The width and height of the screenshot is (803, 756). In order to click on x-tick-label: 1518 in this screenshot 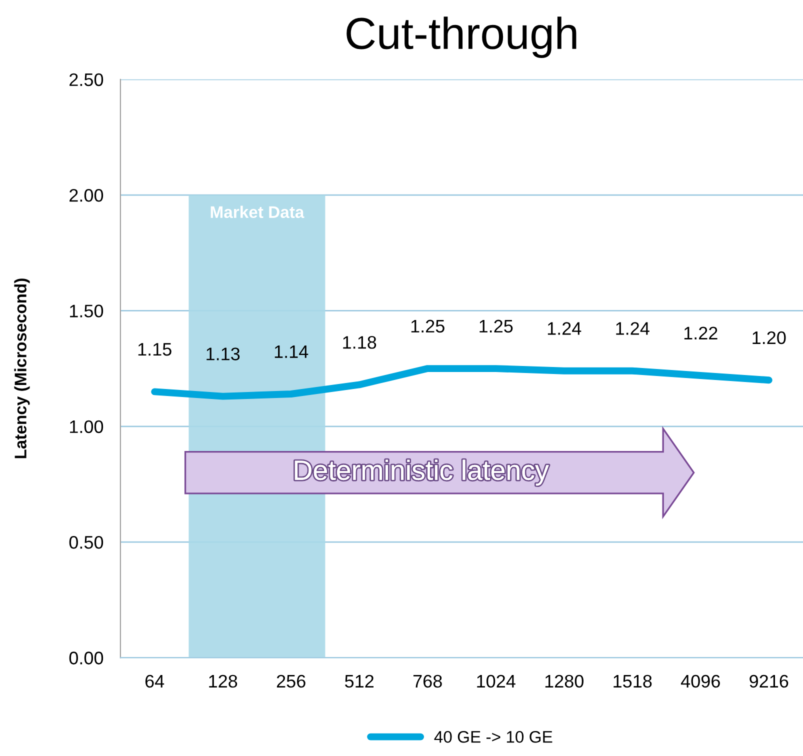, I will do `click(633, 681)`.